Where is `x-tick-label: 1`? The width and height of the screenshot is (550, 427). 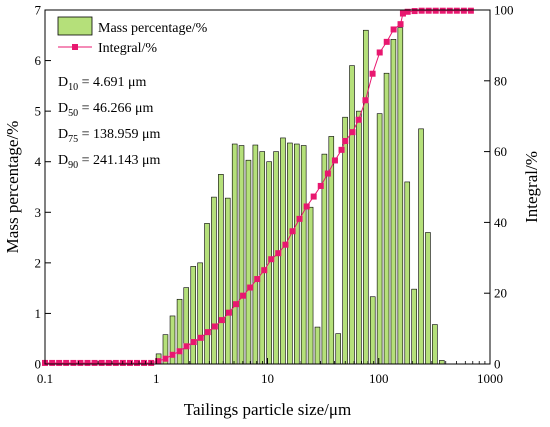 x-tick-label: 1 is located at coordinates (156, 378).